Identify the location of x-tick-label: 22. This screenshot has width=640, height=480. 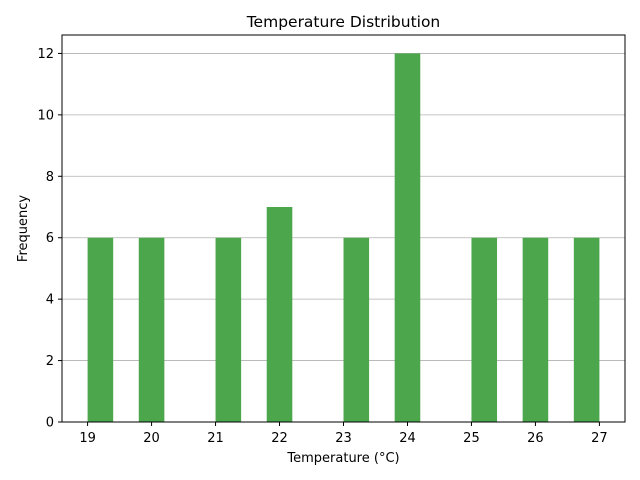
(279, 438).